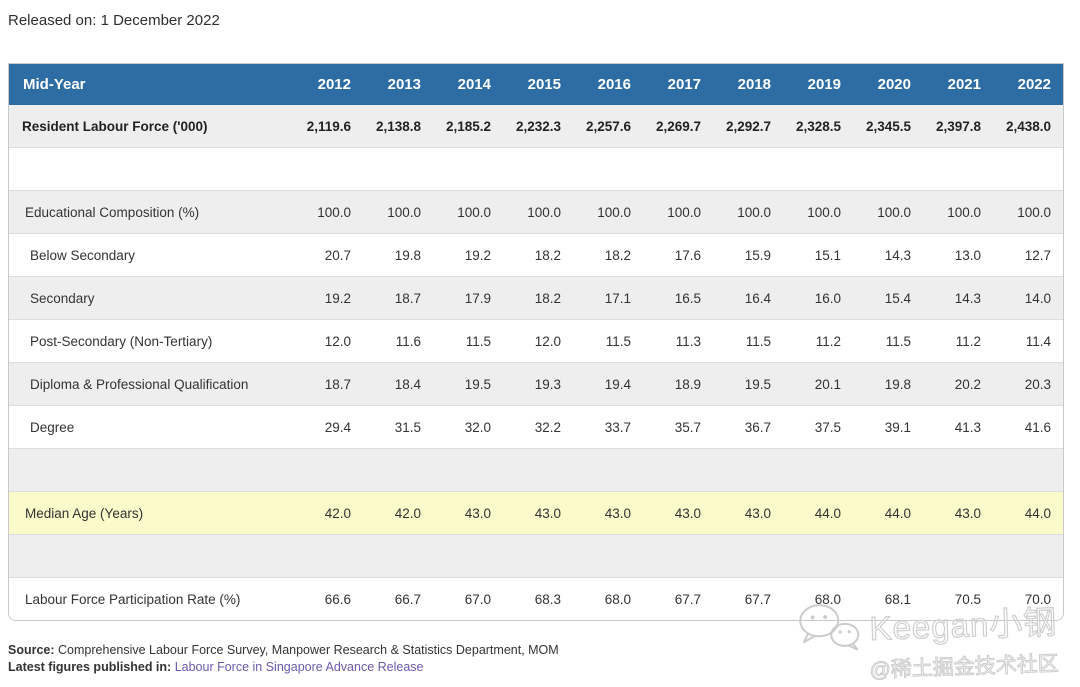 The width and height of the screenshot is (1080, 687). What do you see at coordinates (151, 84) in the screenshot?
I see `header-mid-year: Mid-Year` at bounding box center [151, 84].